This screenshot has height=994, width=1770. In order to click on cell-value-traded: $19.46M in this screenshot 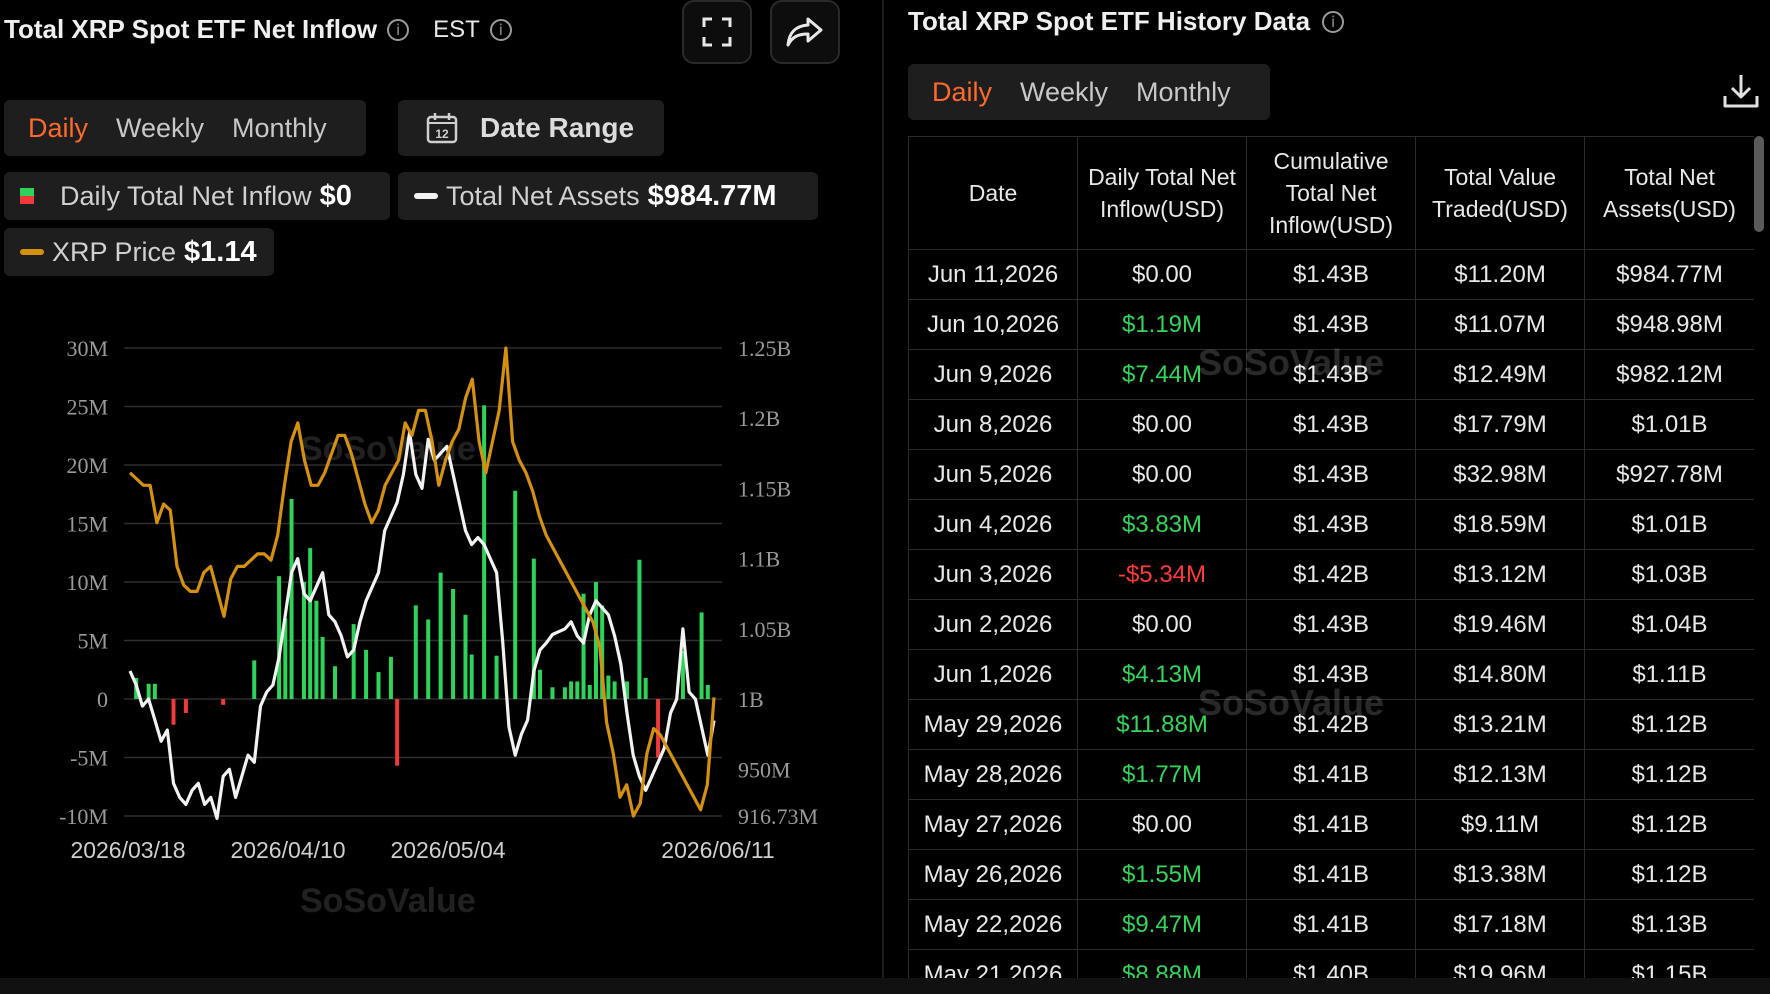, I will do `click(1500, 624)`.